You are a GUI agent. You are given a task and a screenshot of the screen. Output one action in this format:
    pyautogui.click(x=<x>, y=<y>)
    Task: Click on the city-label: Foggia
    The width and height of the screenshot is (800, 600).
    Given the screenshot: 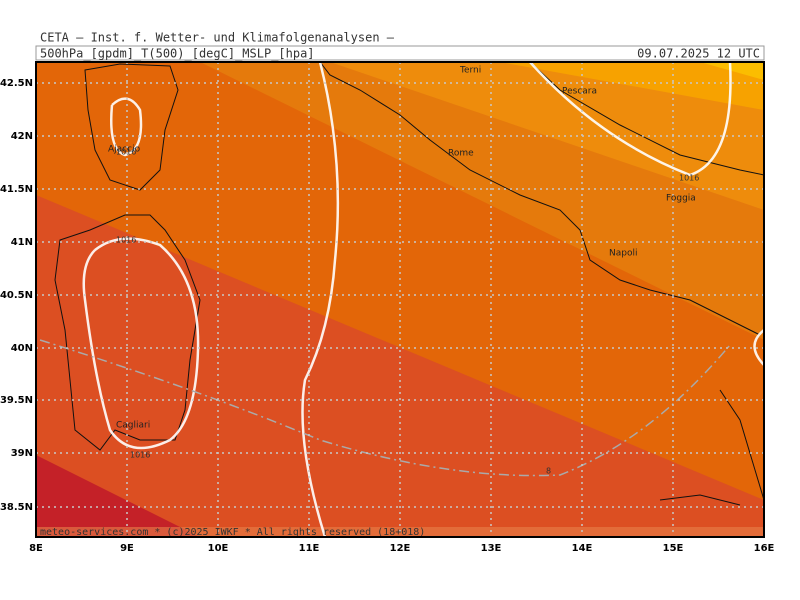 What is the action you would take?
    pyautogui.click(x=681, y=199)
    